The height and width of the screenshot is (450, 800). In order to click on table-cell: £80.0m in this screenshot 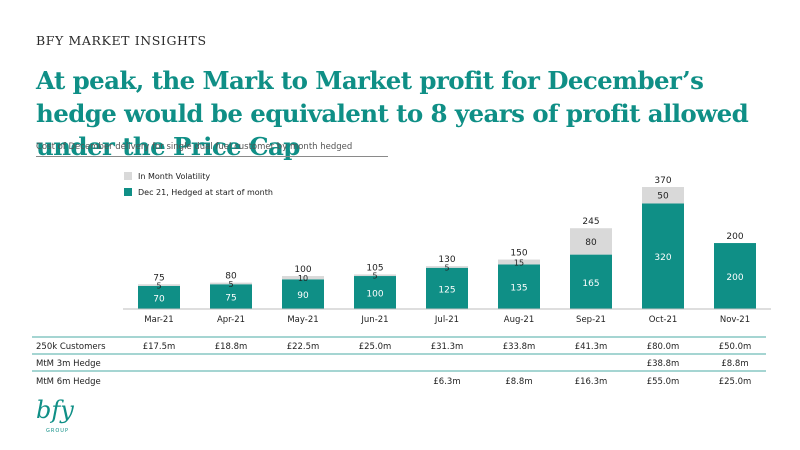, I will do `click(663, 347)`.